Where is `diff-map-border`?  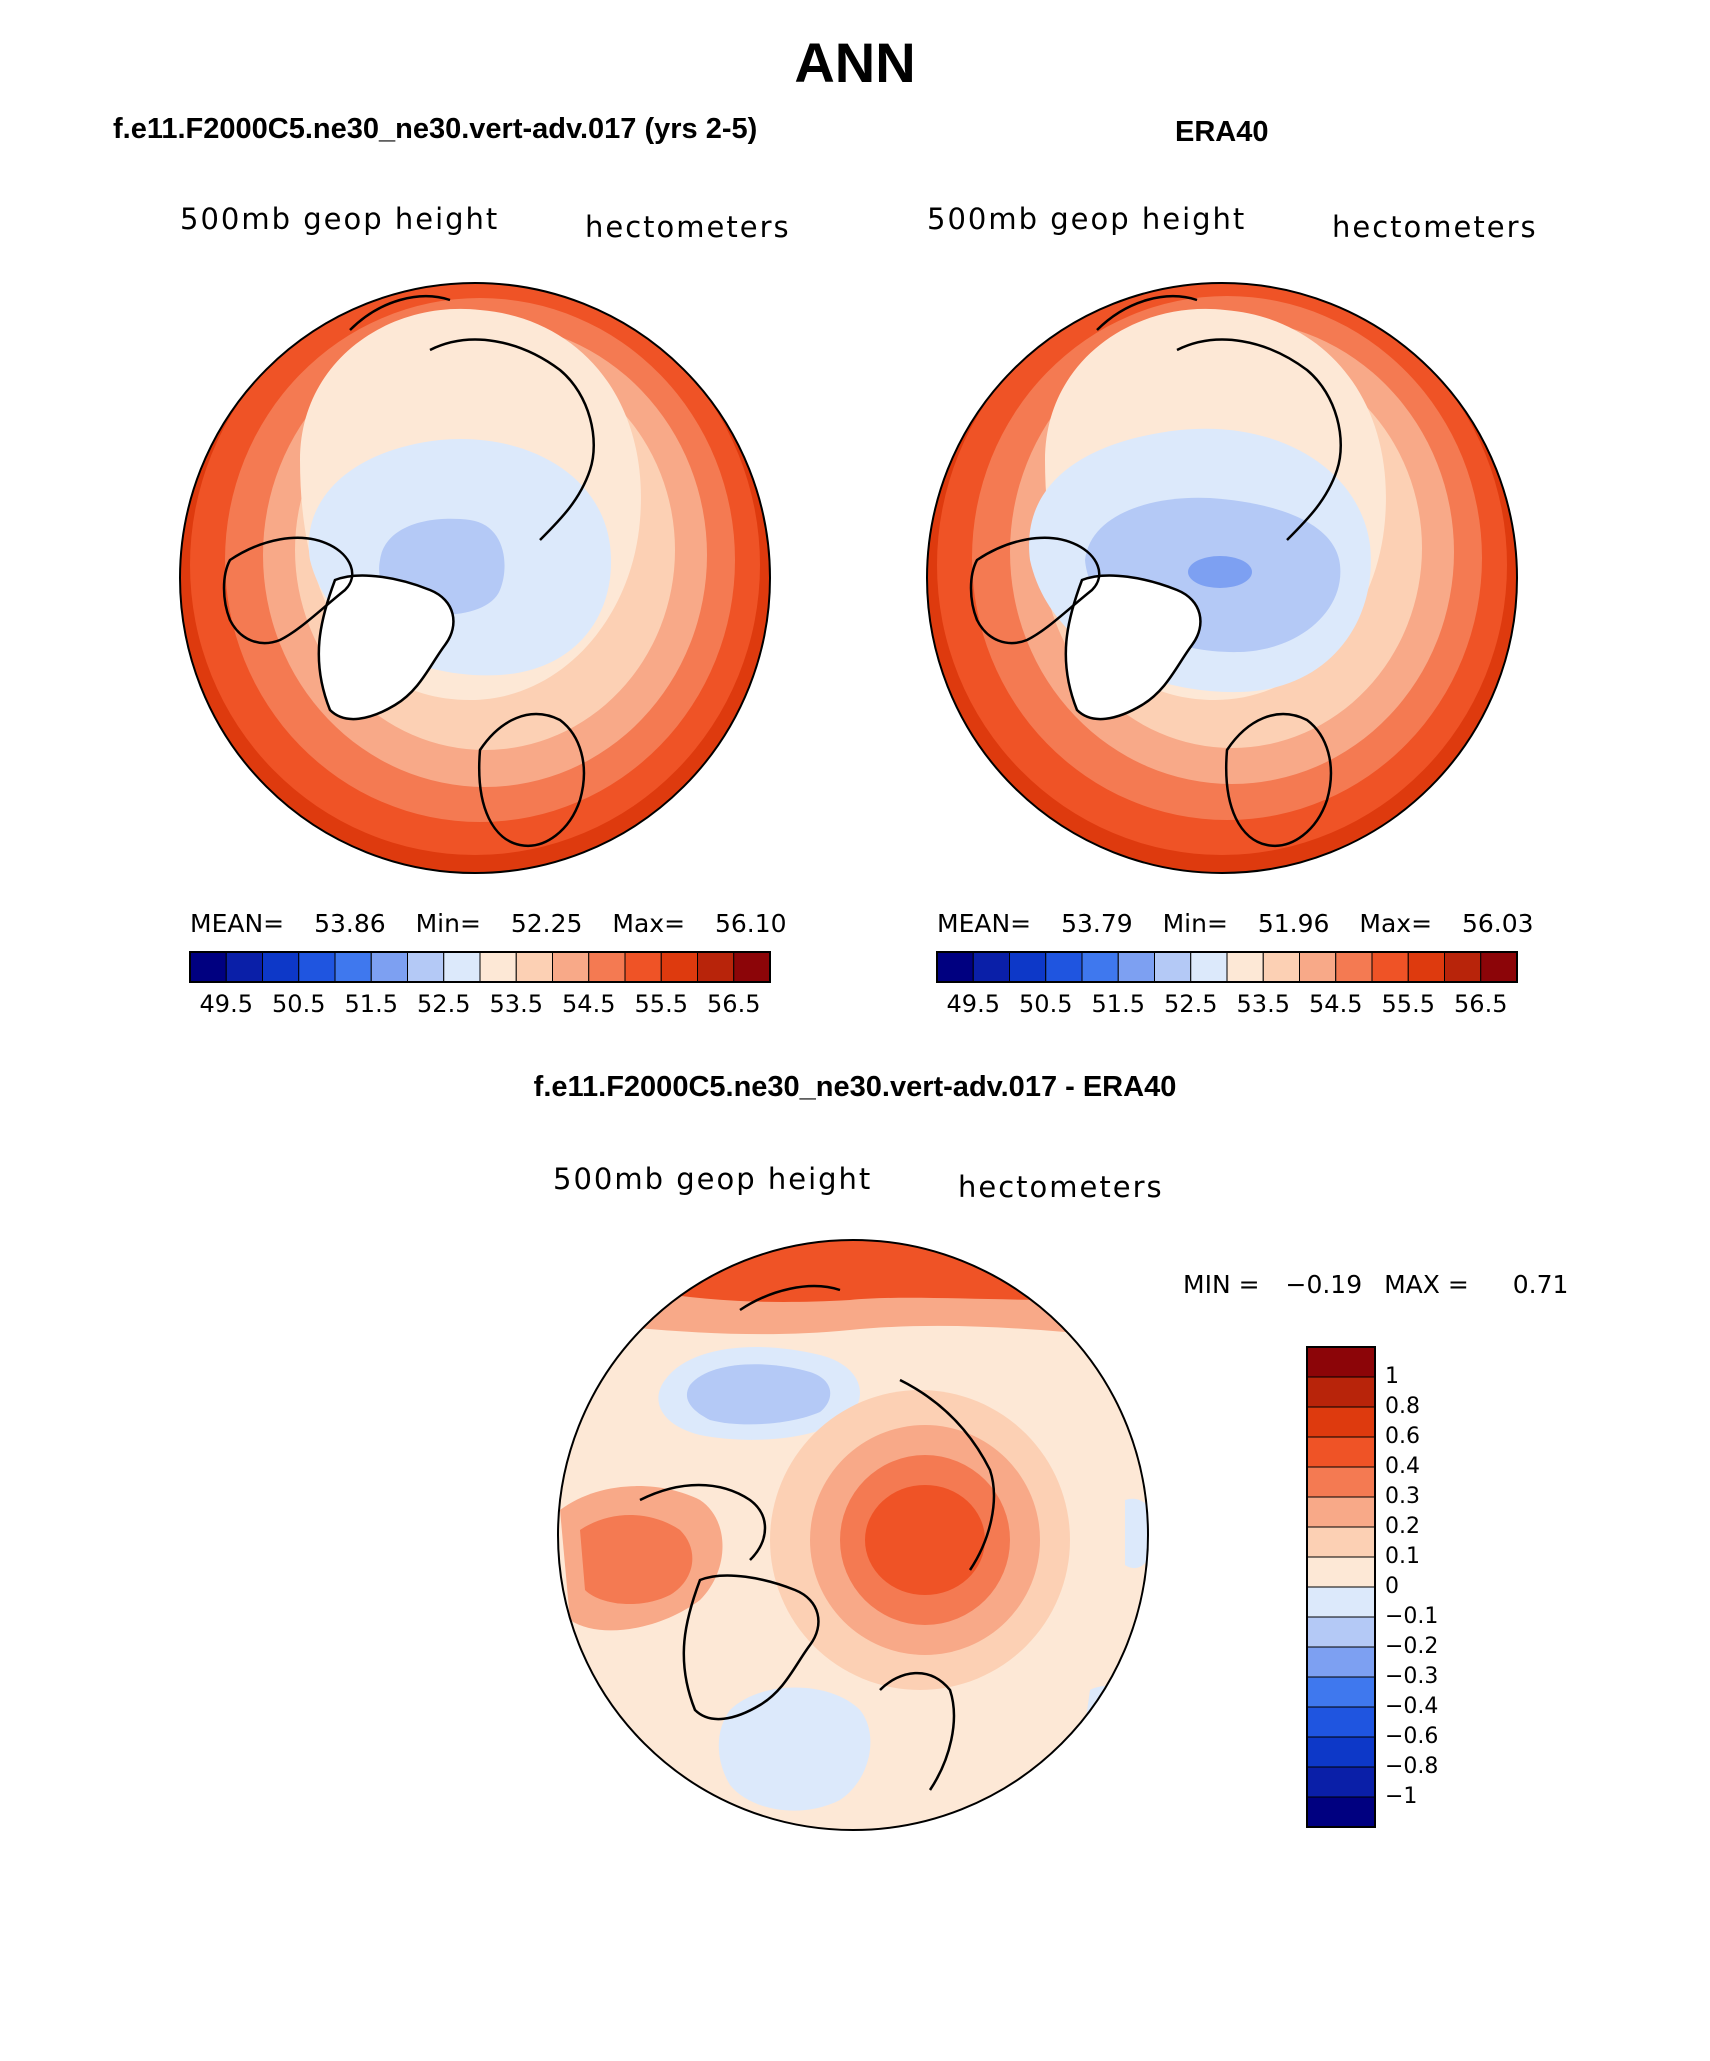
diff-map-border is located at coordinates (853, 1535).